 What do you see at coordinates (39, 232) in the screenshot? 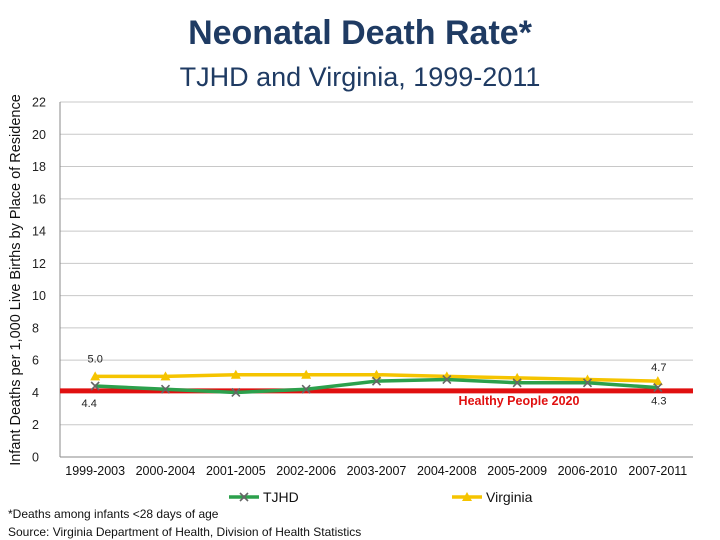
I see `y-tick-label-14: 14` at bounding box center [39, 232].